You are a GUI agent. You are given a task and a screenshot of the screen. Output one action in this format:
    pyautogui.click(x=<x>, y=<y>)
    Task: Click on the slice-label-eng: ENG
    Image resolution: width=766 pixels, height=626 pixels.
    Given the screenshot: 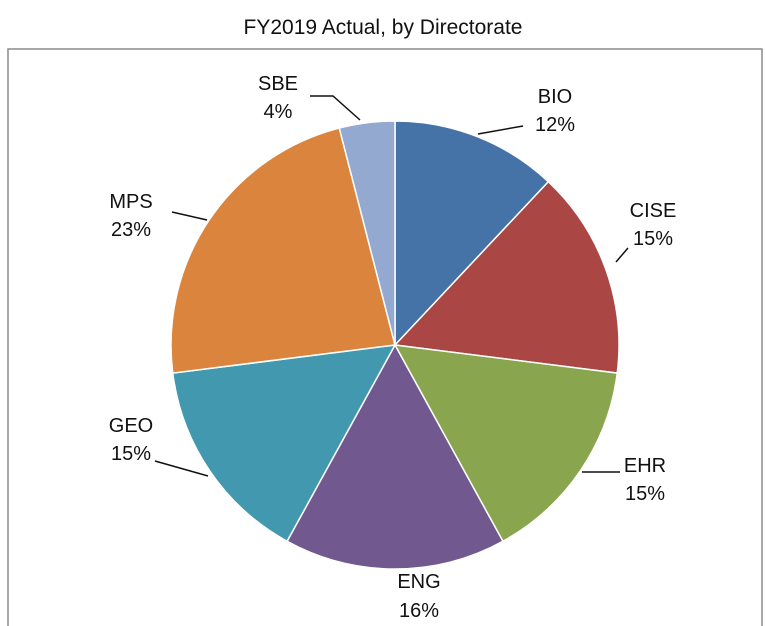 What is the action you would take?
    pyautogui.click(x=418, y=582)
    